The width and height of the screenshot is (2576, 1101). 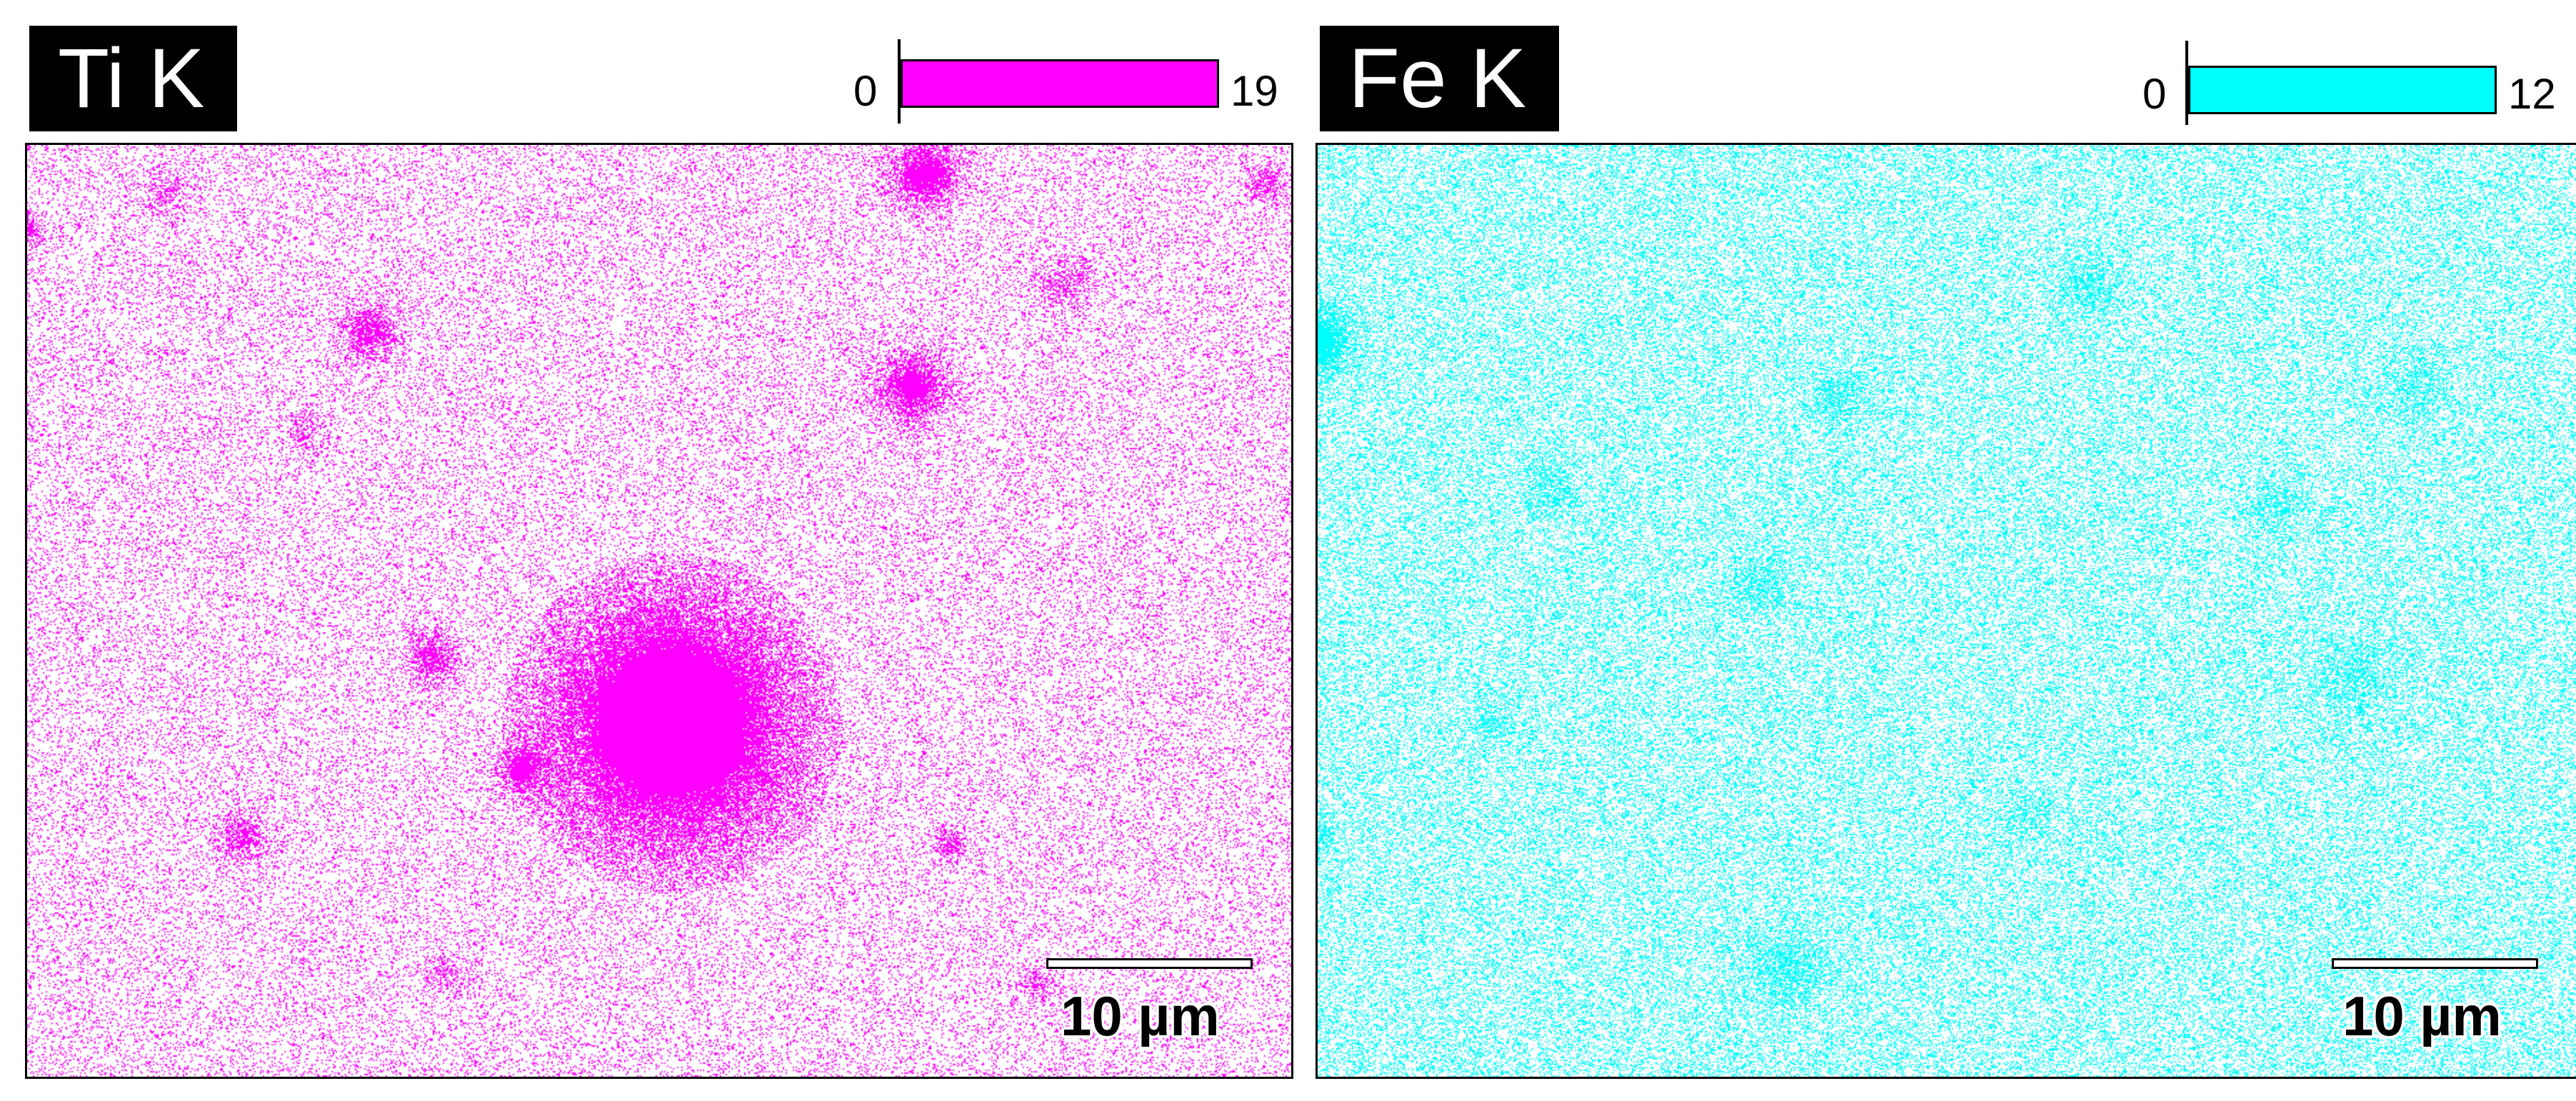 I want to click on intensity-scale-max: 19, so click(x=1254, y=91).